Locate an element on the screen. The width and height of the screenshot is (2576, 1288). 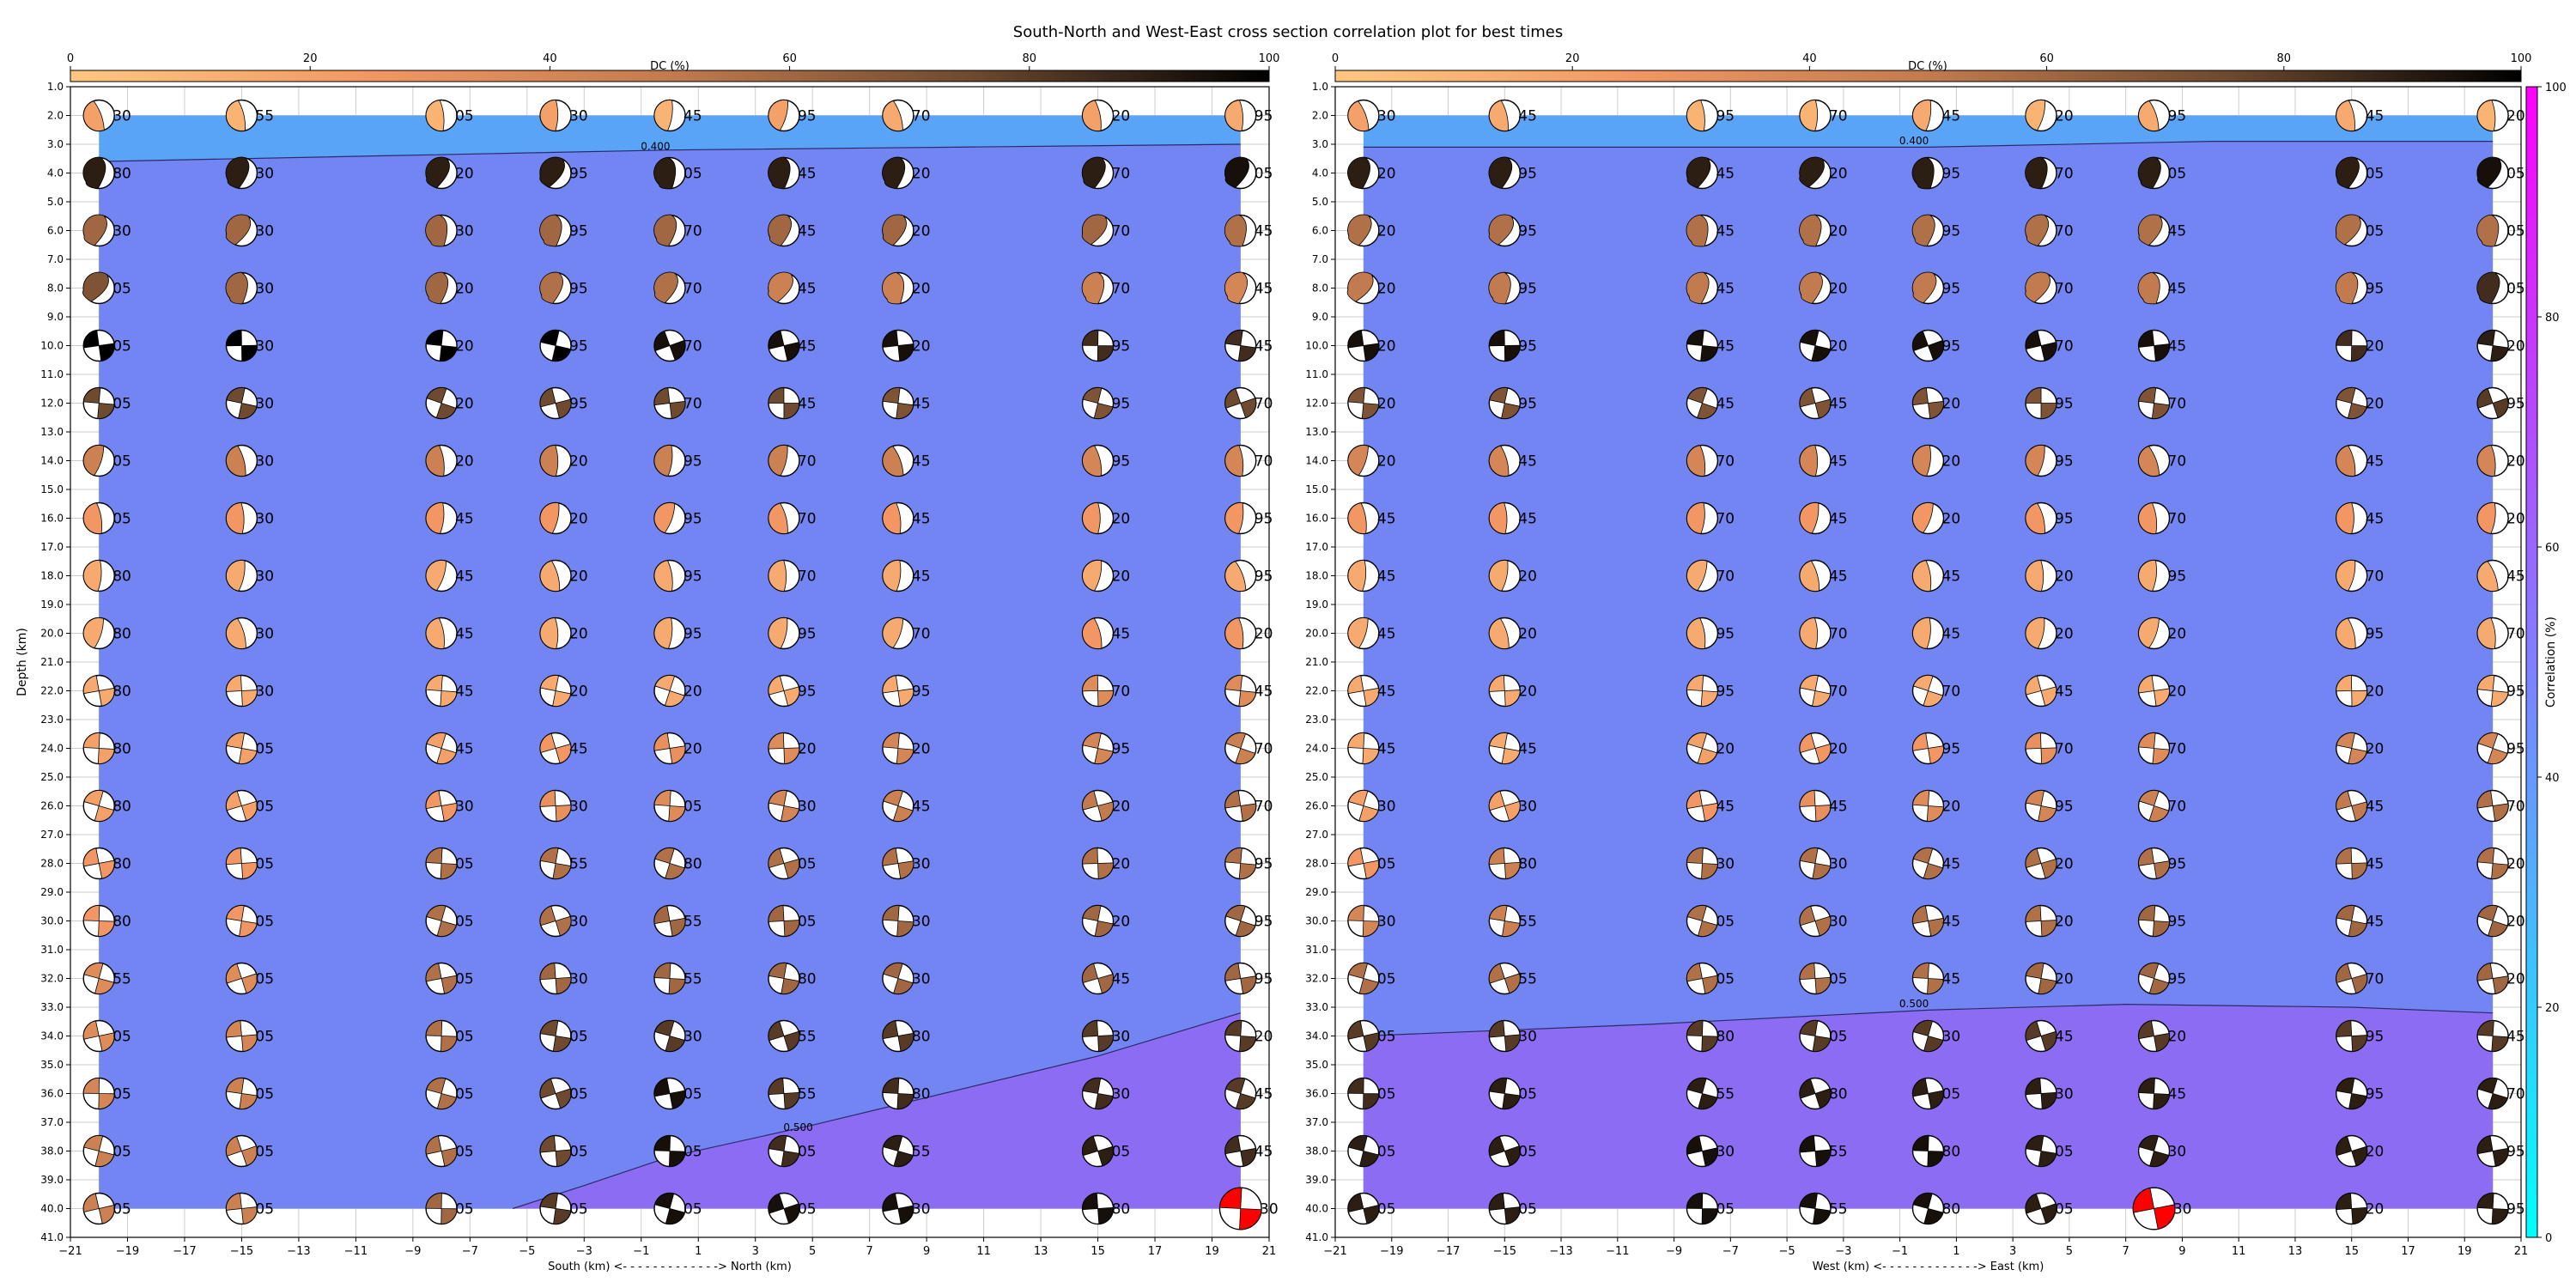
dc-colorbar-left: DC (%) 0 20 40 60 80 100 is located at coordinates (673, 67).